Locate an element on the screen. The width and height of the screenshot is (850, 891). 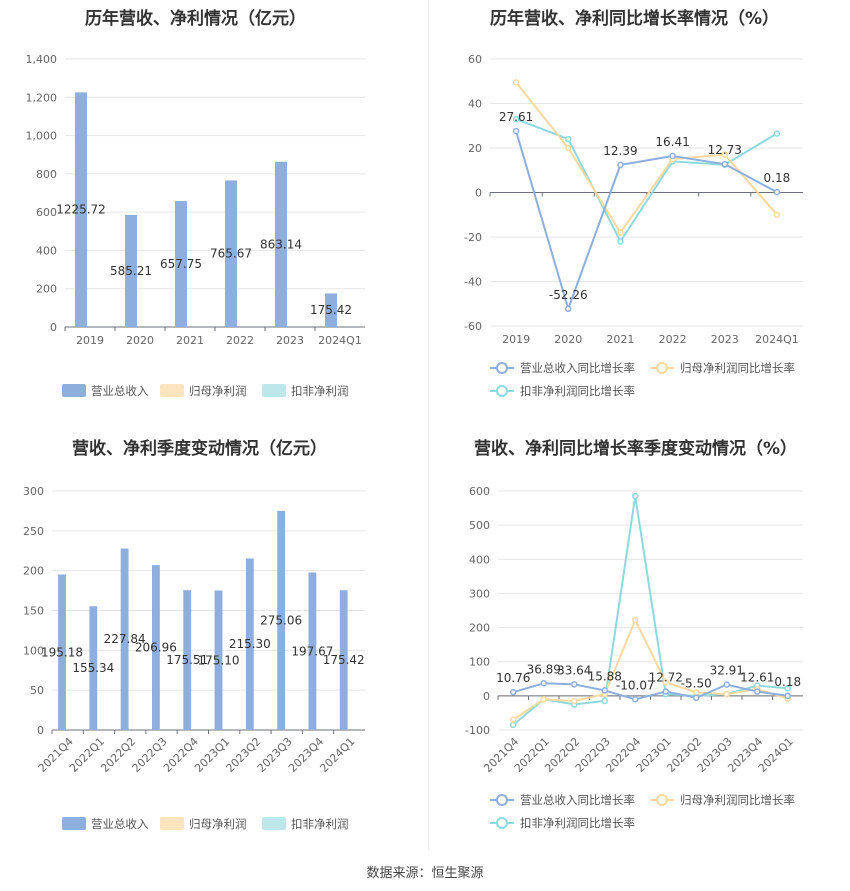
c4-point-label: 0.18 is located at coordinates (787, 682).